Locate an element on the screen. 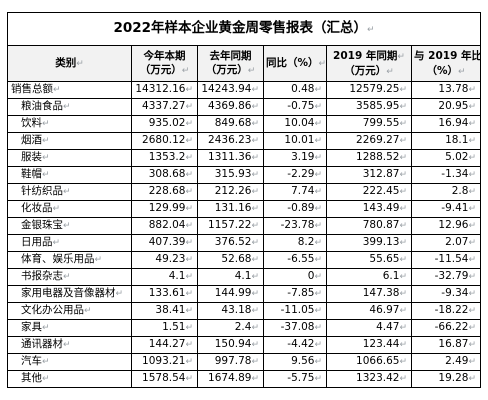 The image size is (488, 400). report-title: 2022年样本企业黄金周零售报表（汇总） is located at coordinates (240, 27).